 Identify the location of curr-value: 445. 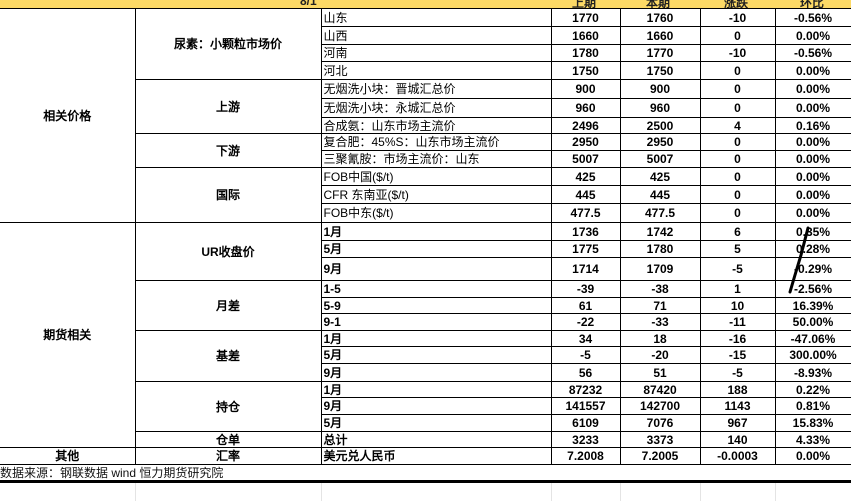
(660, 194).